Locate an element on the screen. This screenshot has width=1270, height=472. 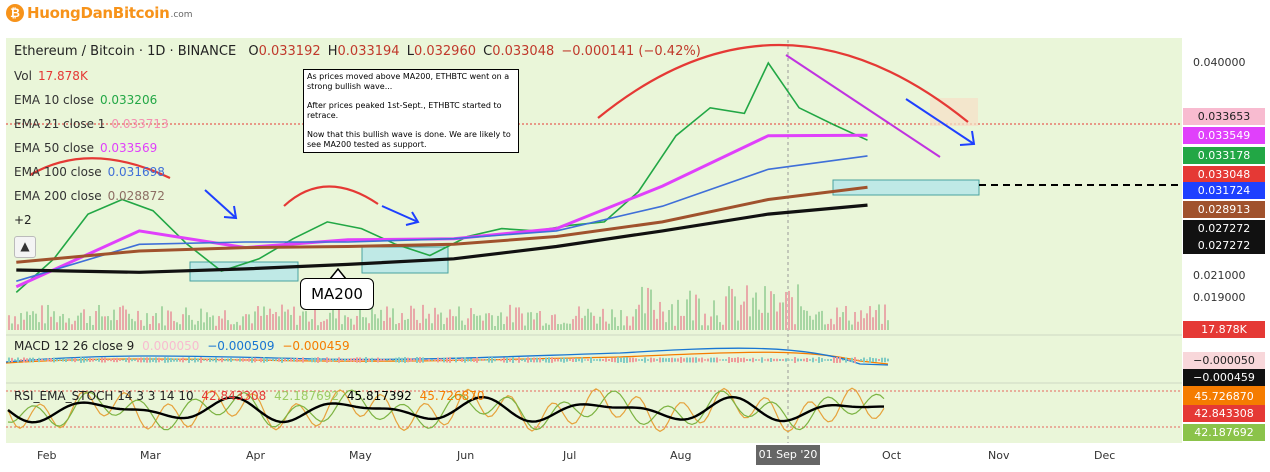
legend-item-label: EMA 10 close is located at coordinates (54, 100).